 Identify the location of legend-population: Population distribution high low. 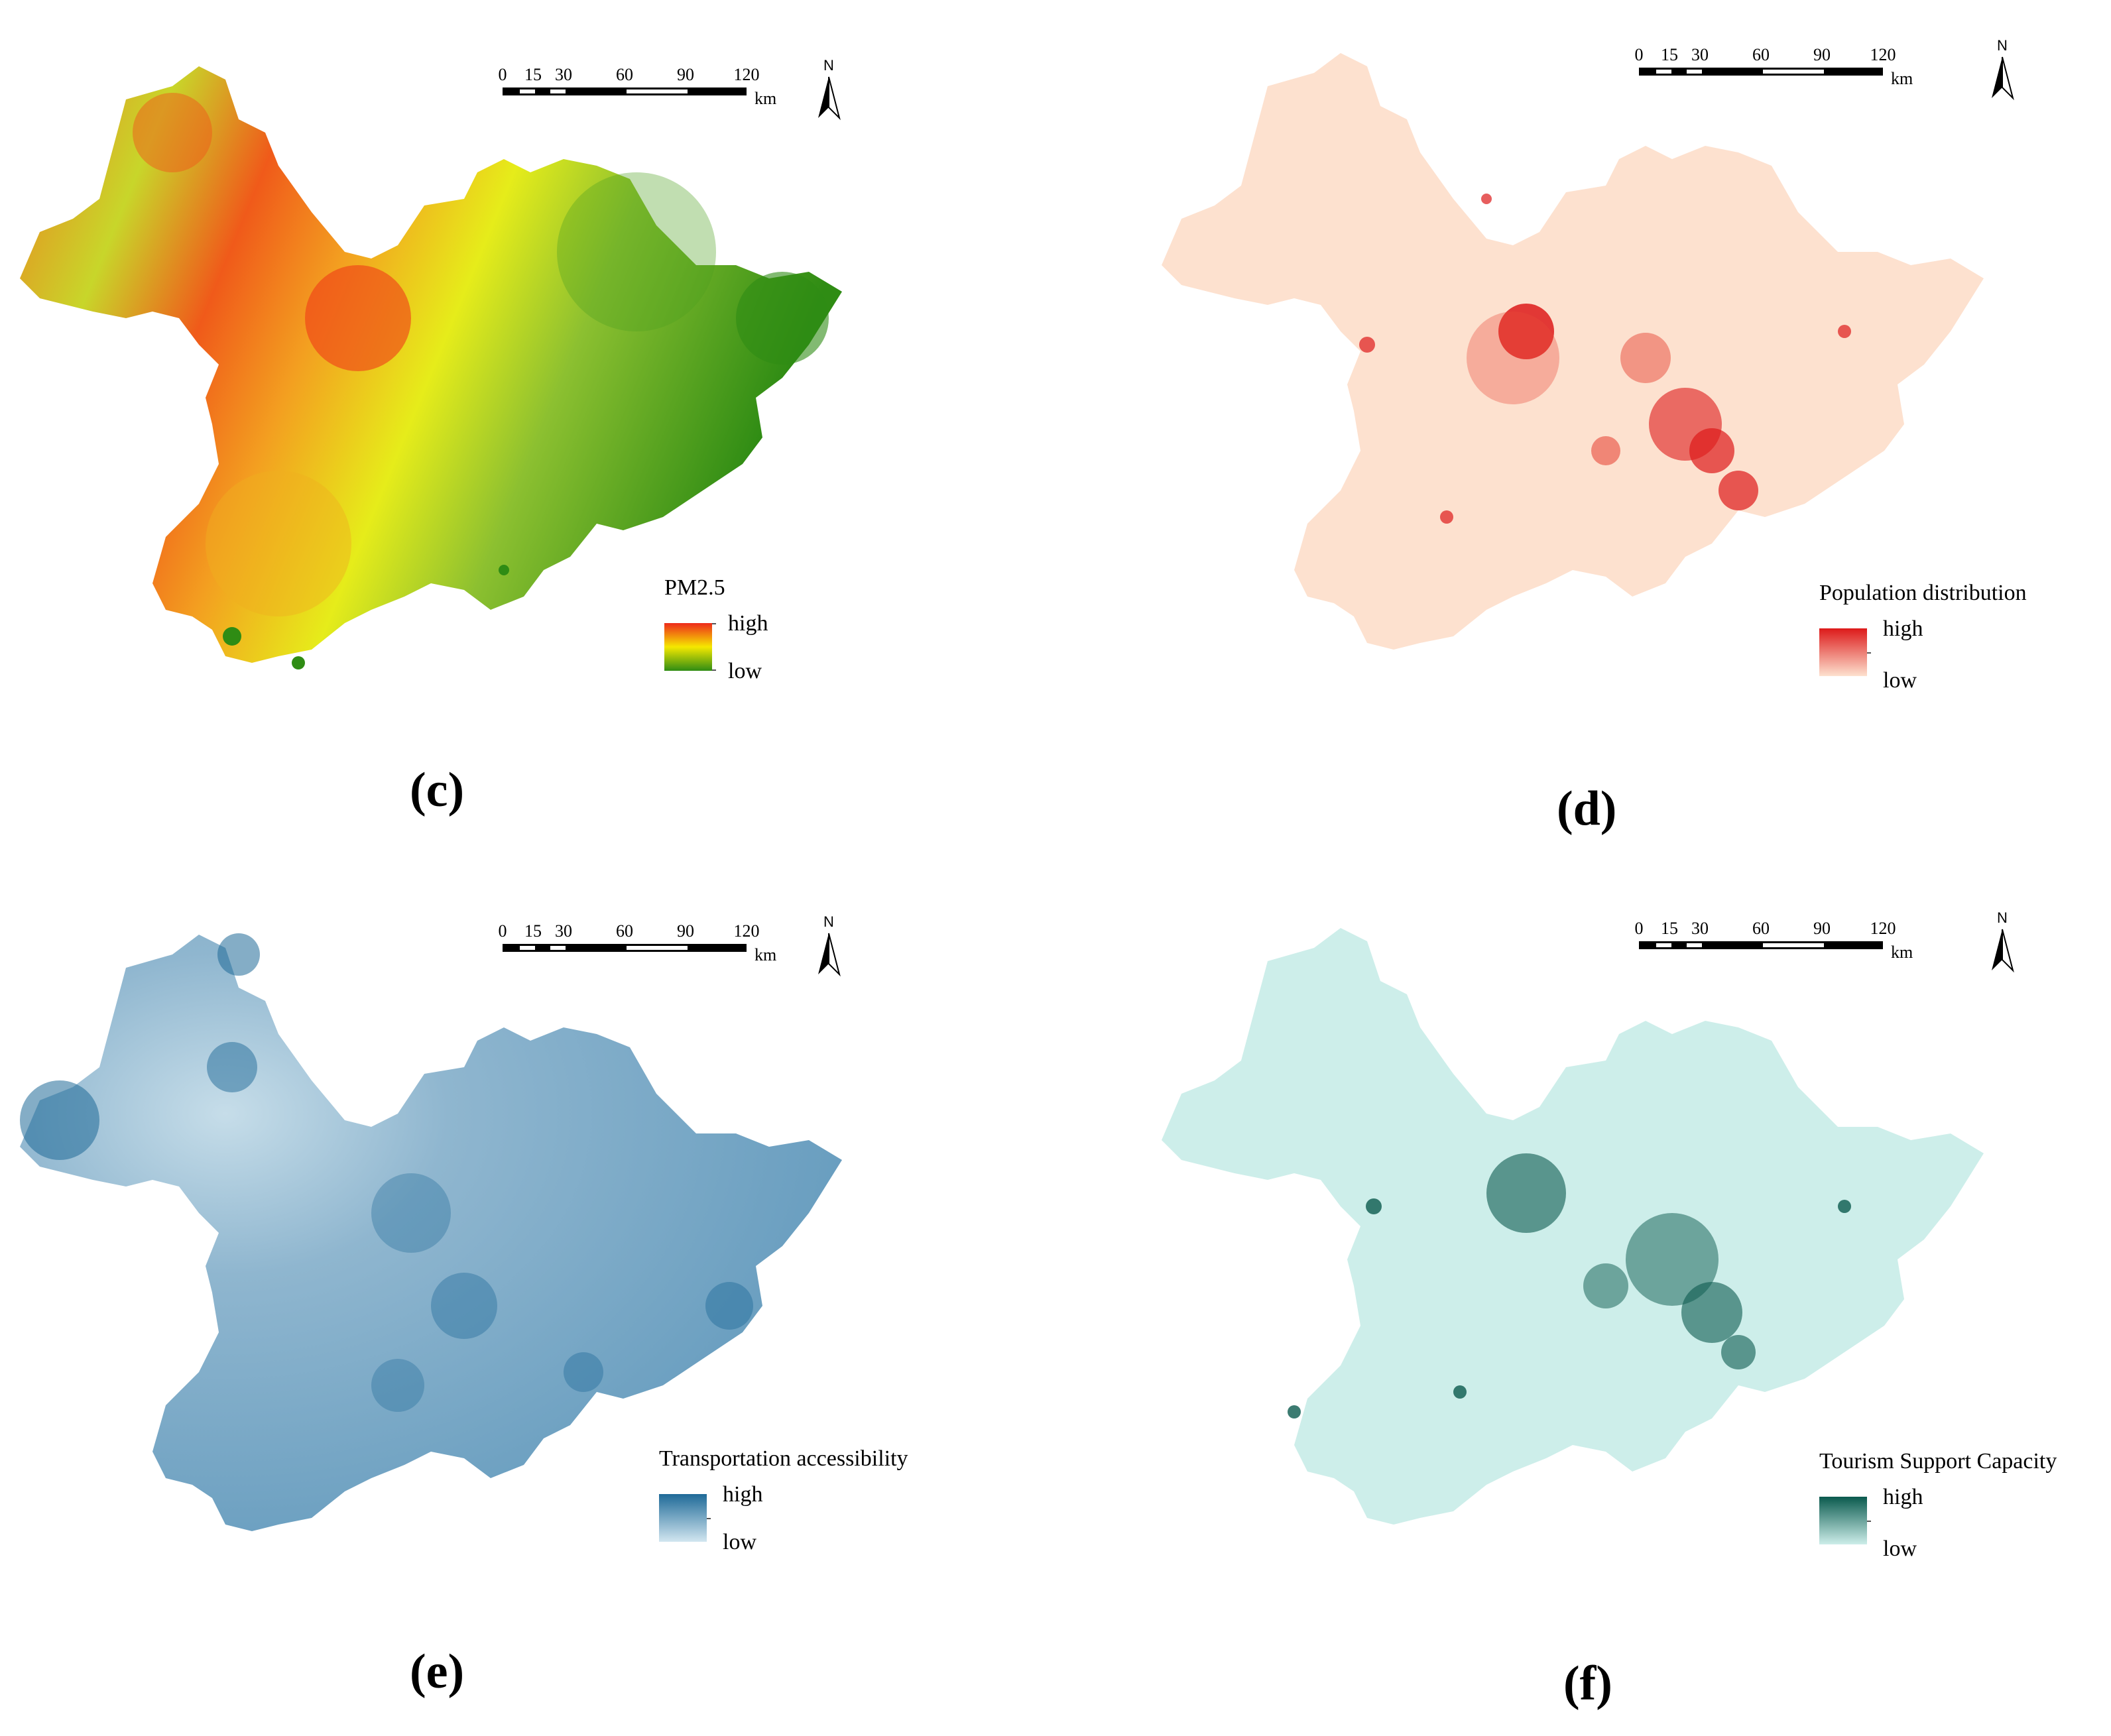
(1961, 640).